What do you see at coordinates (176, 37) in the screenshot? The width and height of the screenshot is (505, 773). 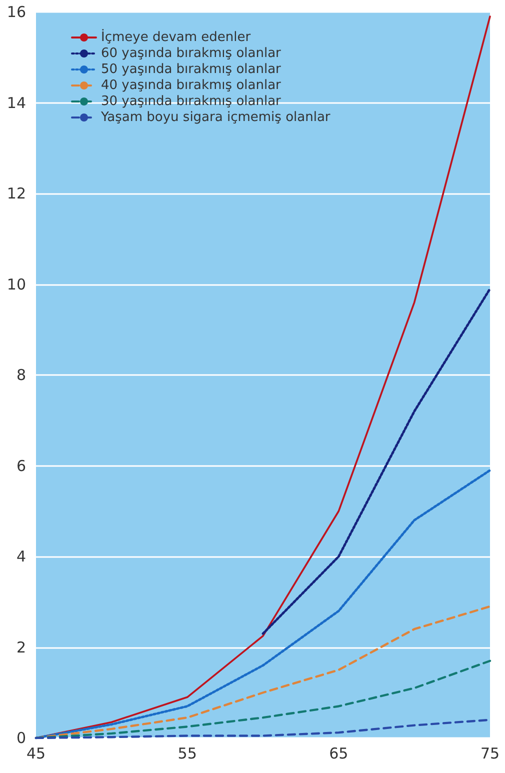 I see `legend-label: İçmeye devam edenler` at bounding box center [176, 37].